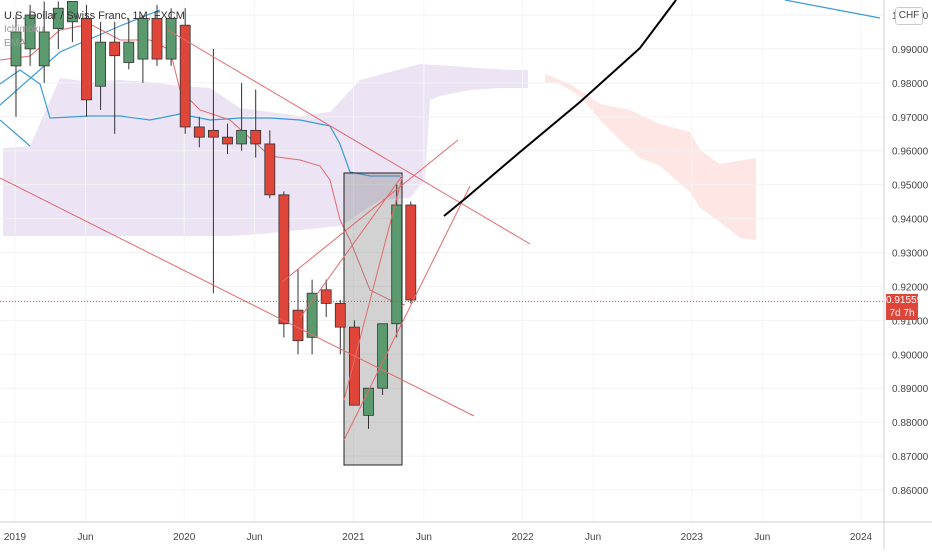 This screenshot has width=932, height=555. Describe the element at coordinates (15, 537) in the screenshot. I see `x-tick-label: 2019` at that location.